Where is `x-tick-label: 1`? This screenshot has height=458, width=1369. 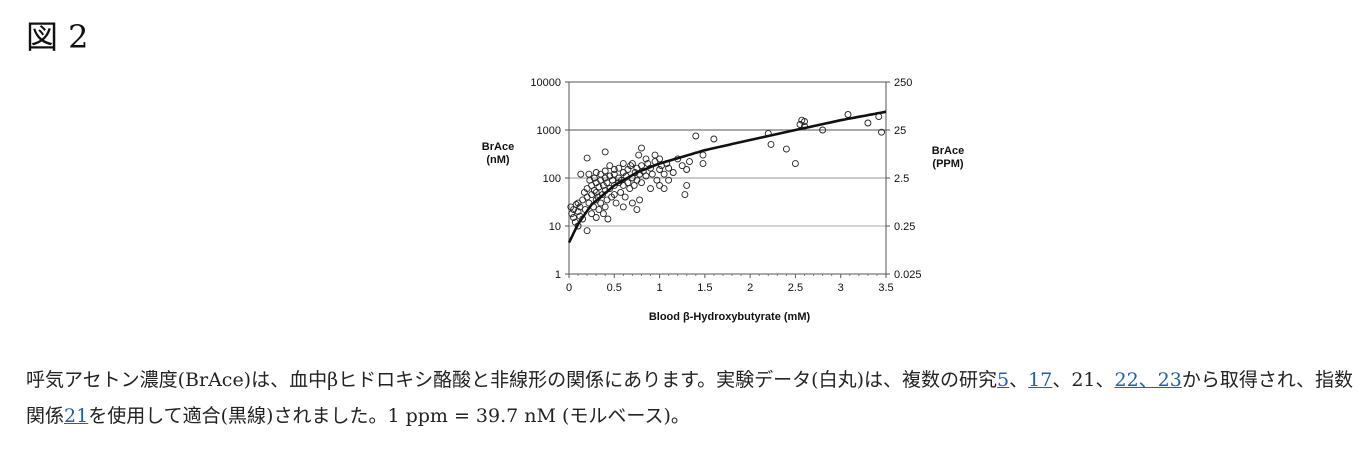 x-tick-label: 1 is located at coordinates (660, 288).